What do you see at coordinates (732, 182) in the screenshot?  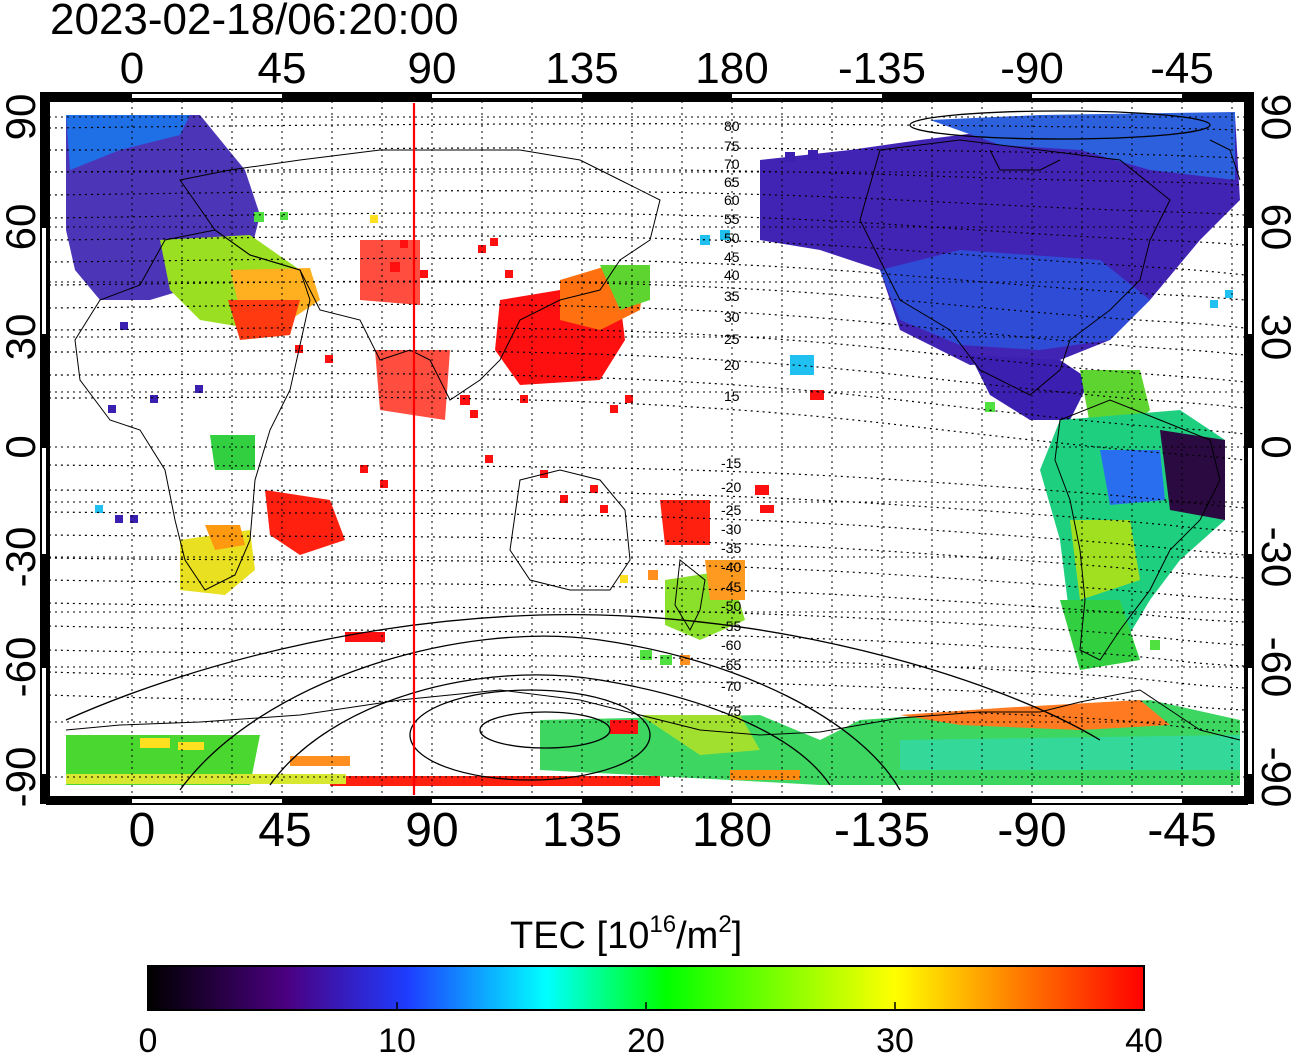 I see `mag-label: 65` at bounding box center [732, 182].